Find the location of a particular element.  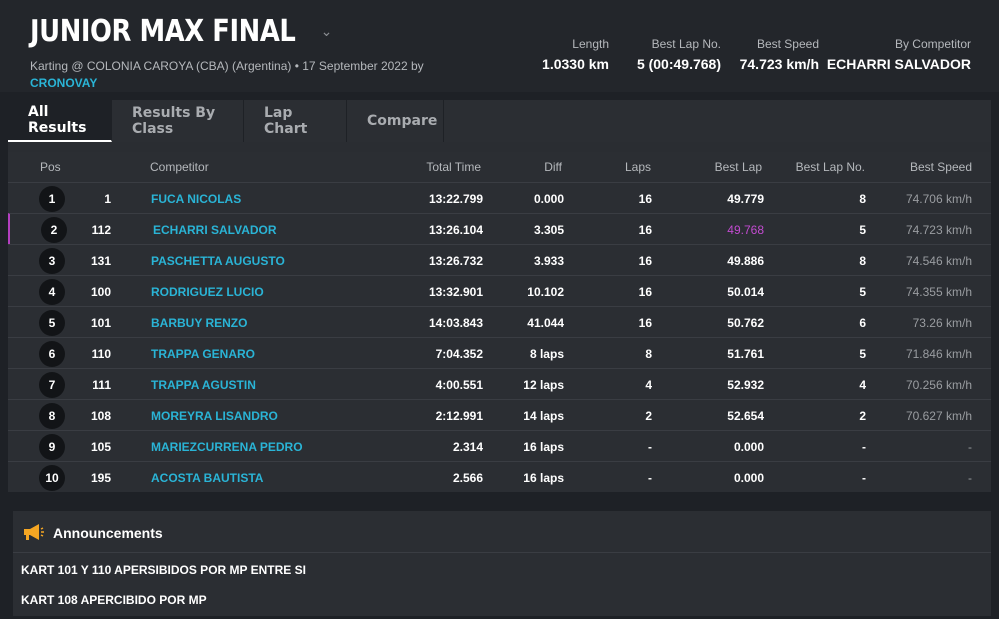

kart-number: 101 is located at coordinates (100, 323).